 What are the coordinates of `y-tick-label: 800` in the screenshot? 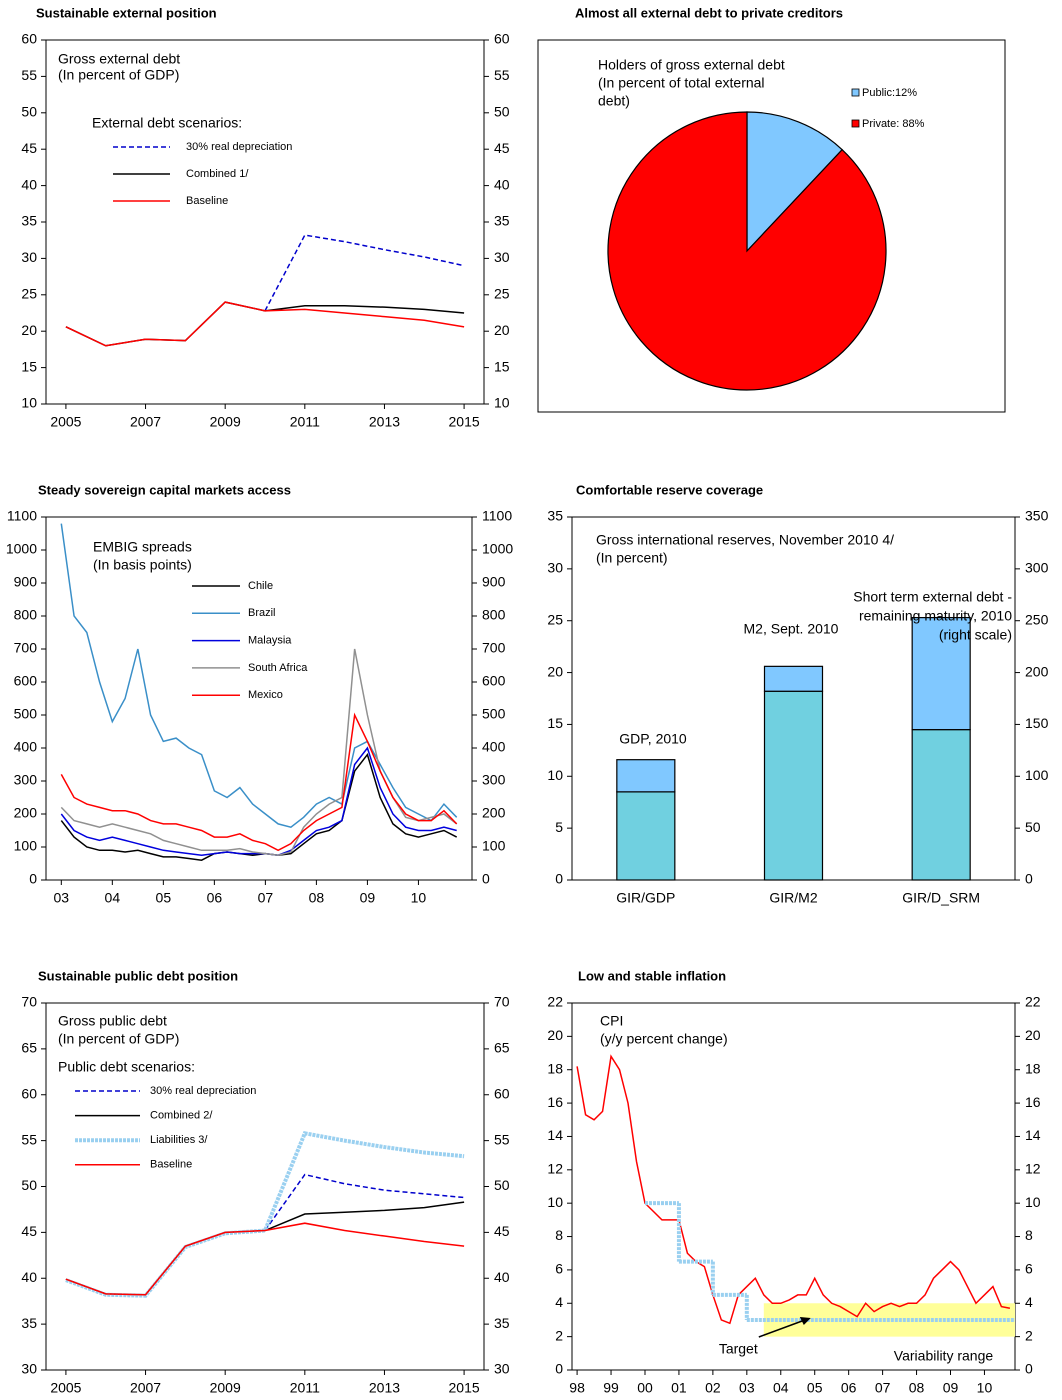 It's located at (26, 615).